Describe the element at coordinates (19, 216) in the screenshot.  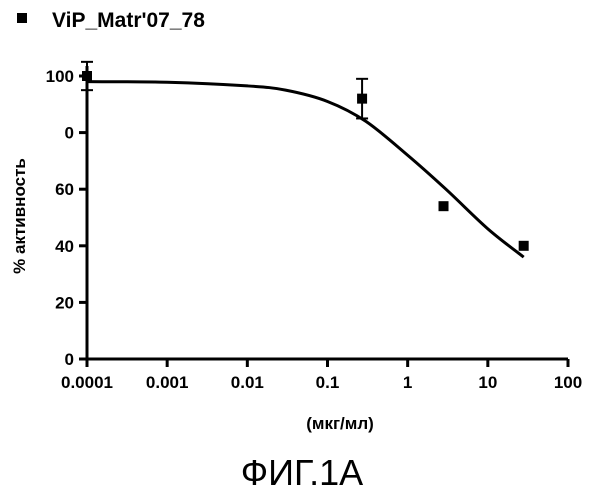
I see `y-axis-label: % активность` at that location.